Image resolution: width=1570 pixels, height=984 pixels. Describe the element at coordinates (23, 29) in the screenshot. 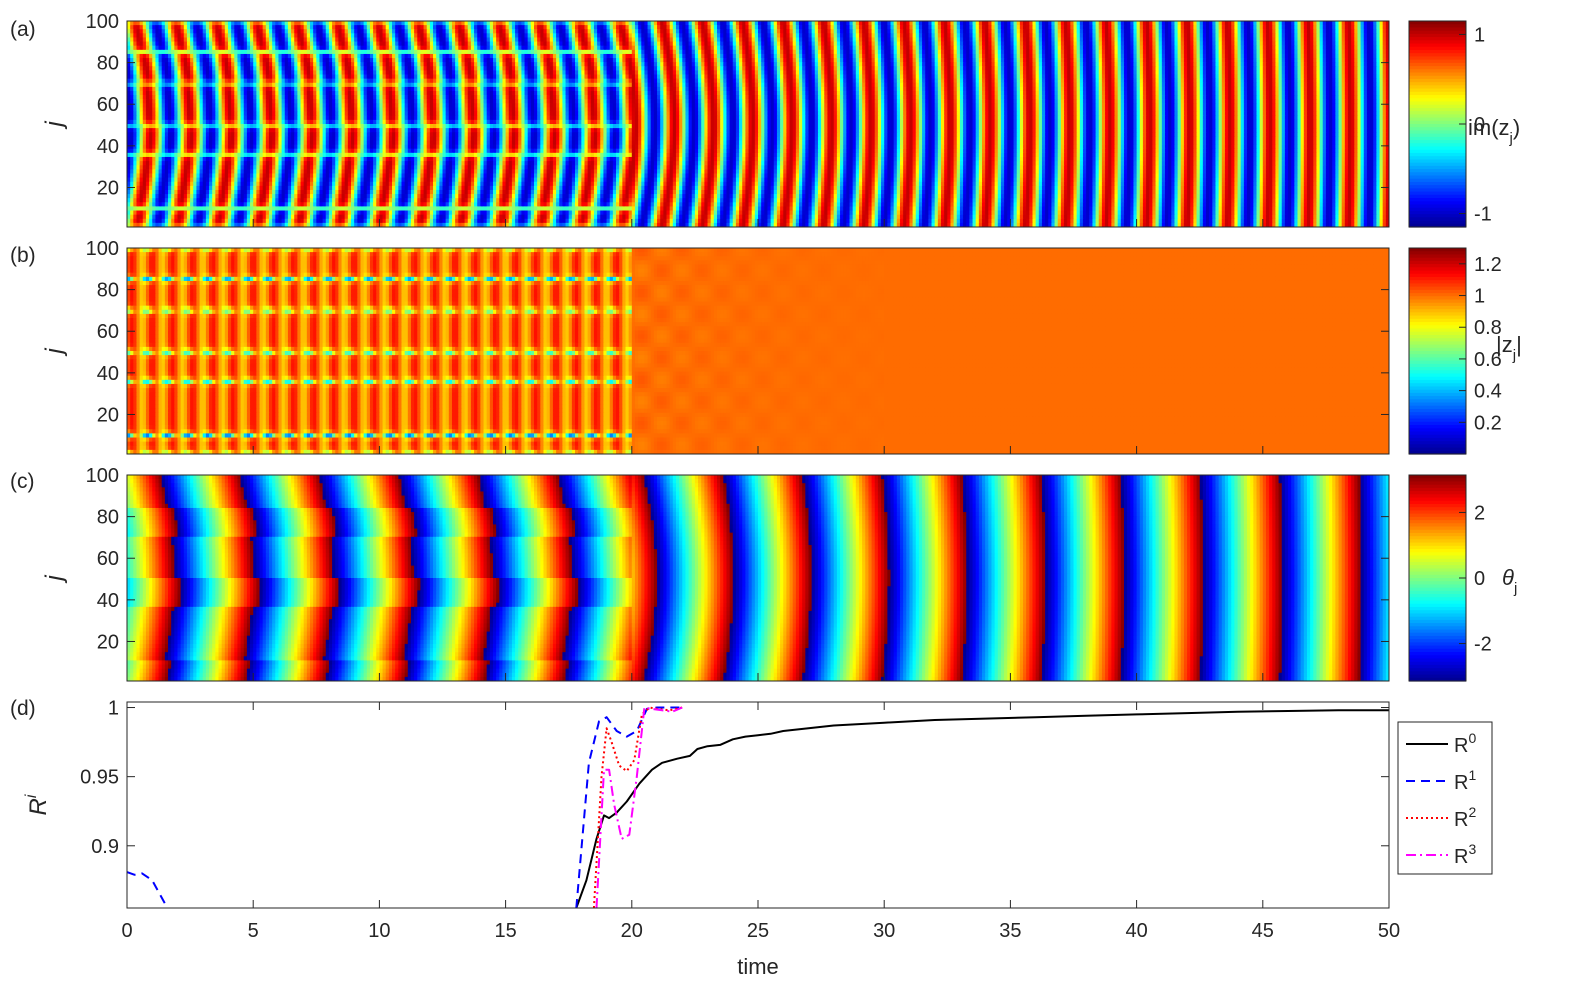

I see `panel-label-a: (a)` at that location.